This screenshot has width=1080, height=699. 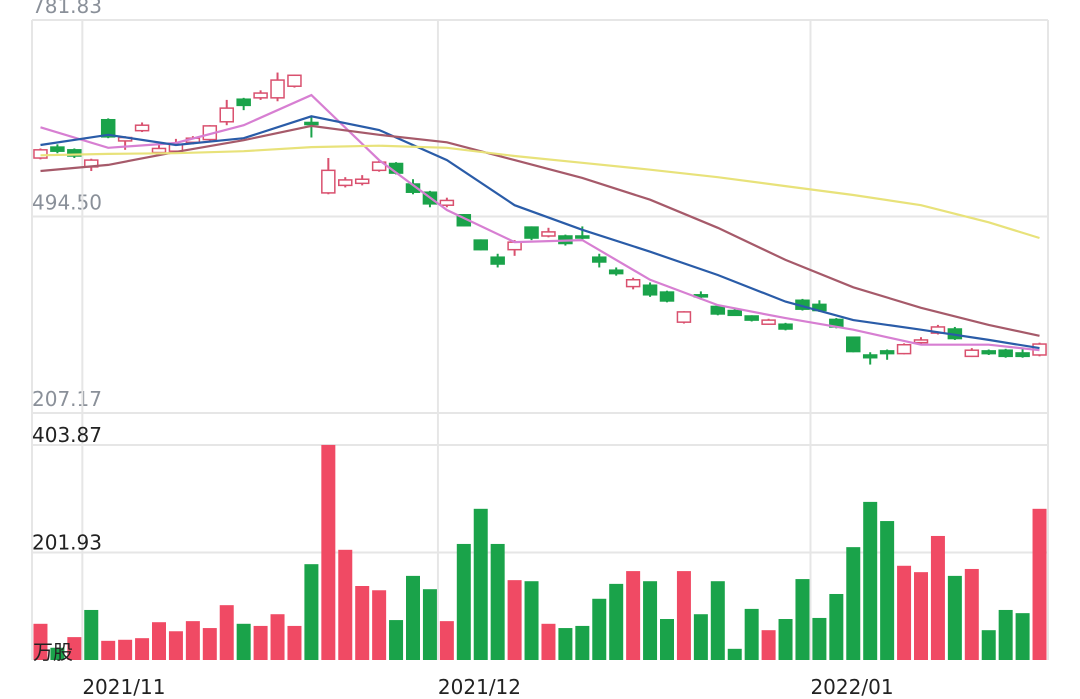 What do you see at coordinates (123, 687) in the screenshot?
I see `x-tick-label: 2021/11` at bounding box center [123, 687].